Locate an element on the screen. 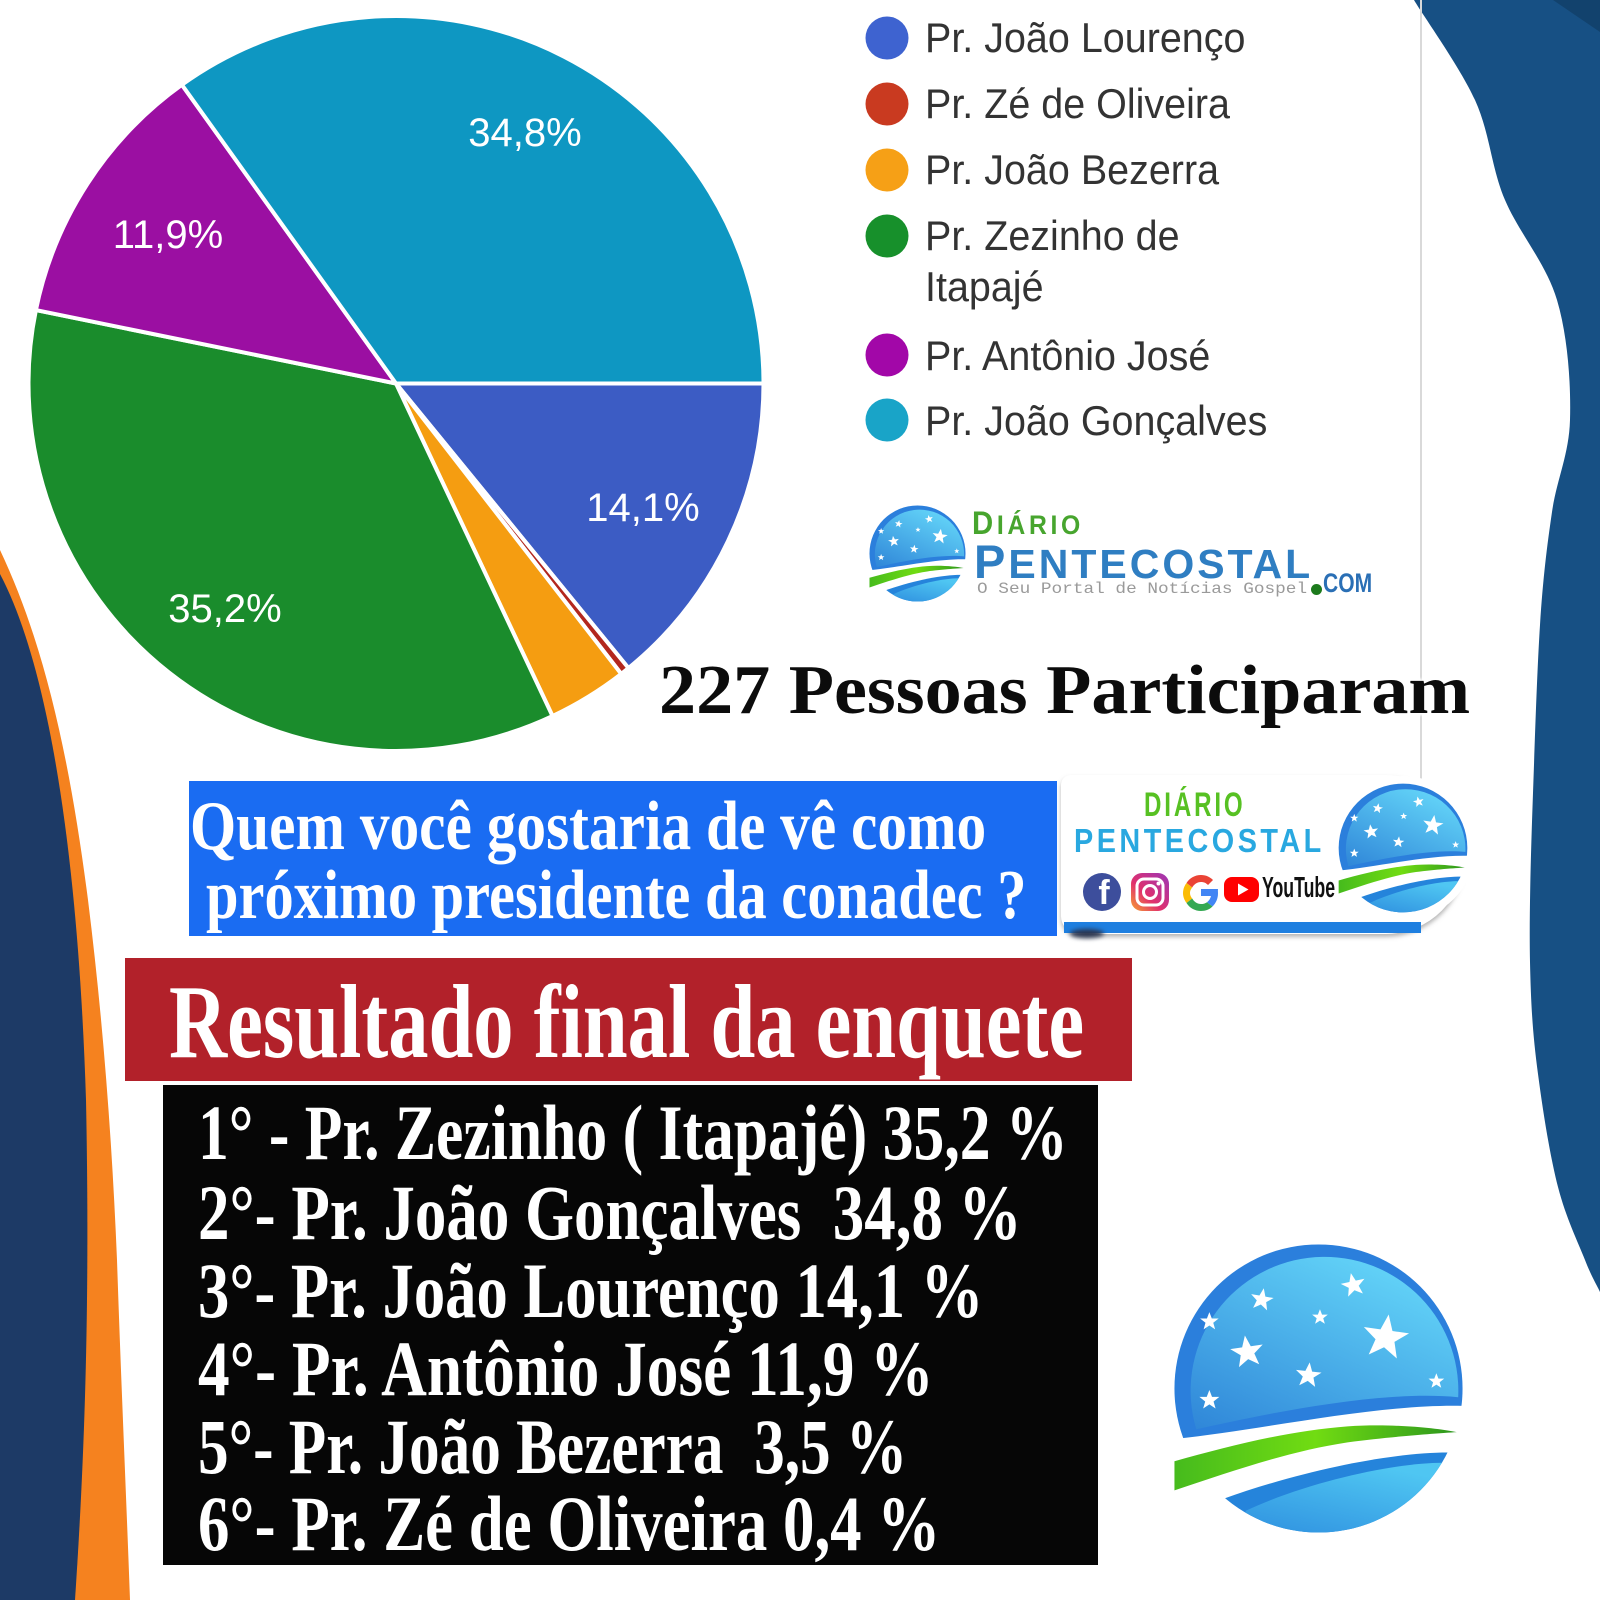 This screenshot has height=1600, width=1600. svg-text: 34,8% is located at coordinates (524, 133).